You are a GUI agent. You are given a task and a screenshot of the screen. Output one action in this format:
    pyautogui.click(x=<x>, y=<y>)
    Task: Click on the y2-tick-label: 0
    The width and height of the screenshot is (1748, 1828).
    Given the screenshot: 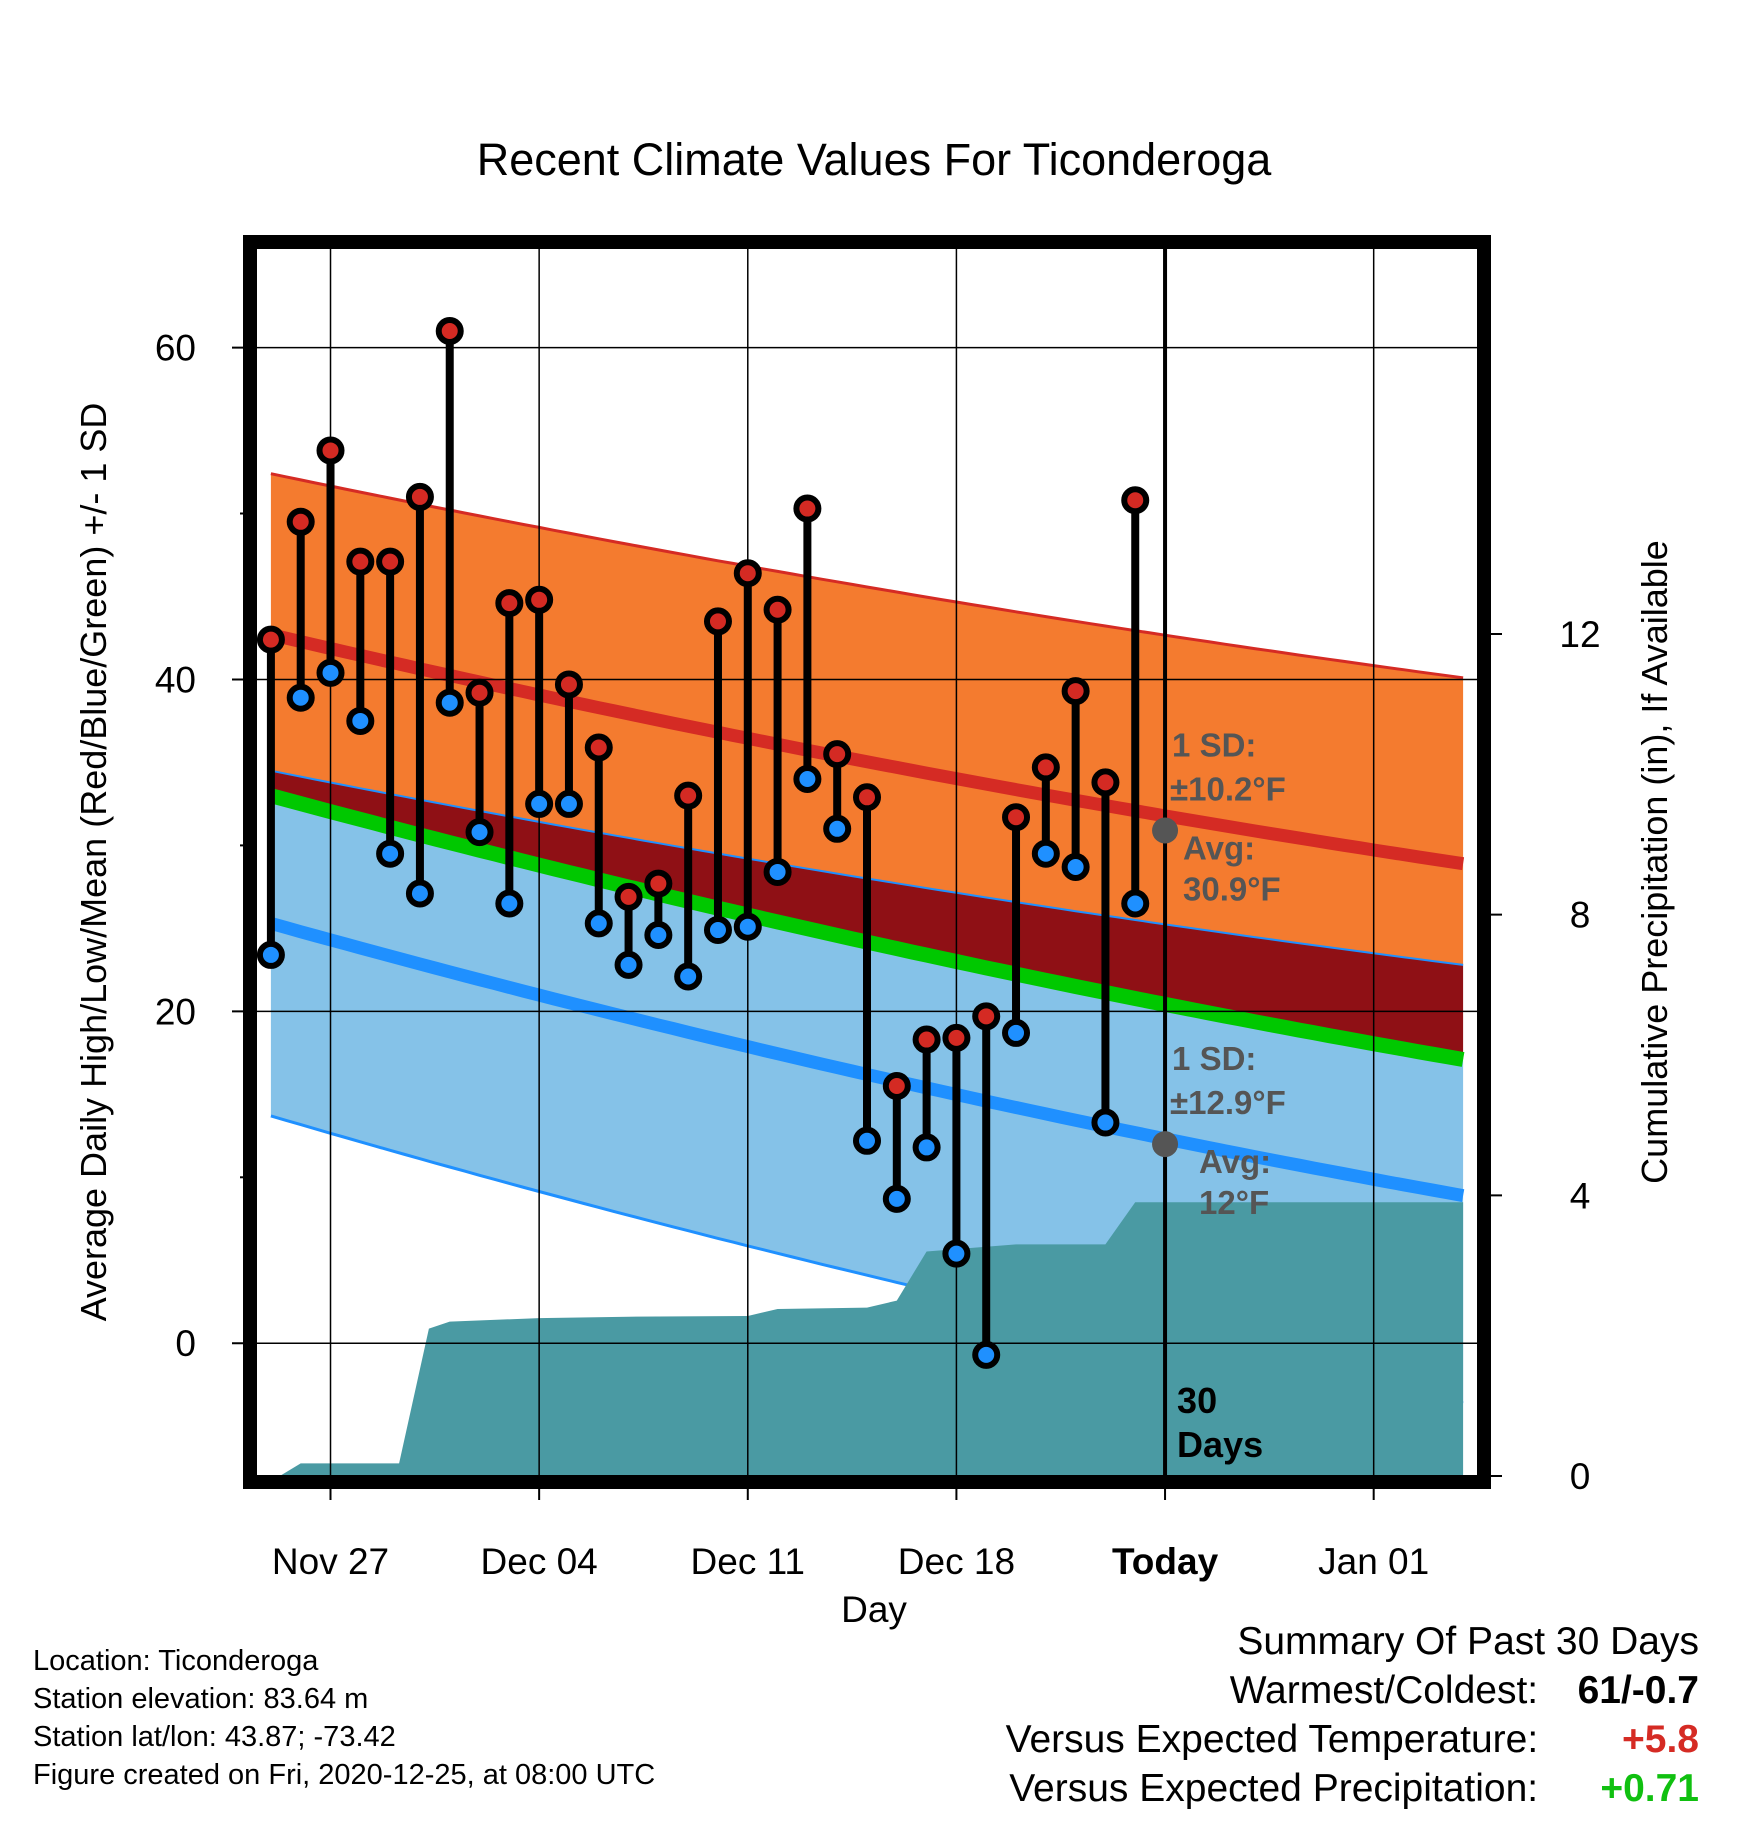 What is the action you would take?
    pyautogui.click(x=1580, y=1476)
    